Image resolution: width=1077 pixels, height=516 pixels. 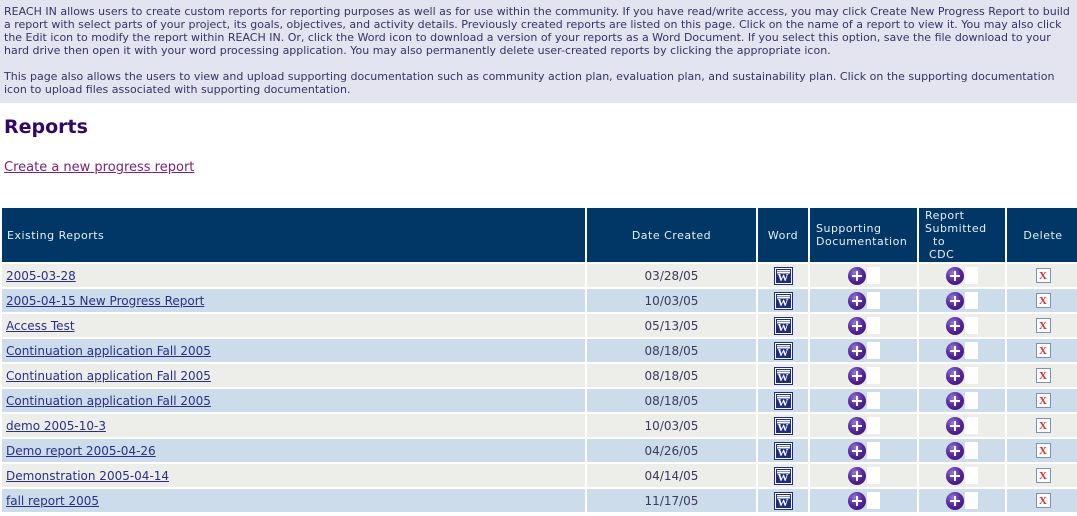 I want to click on table-row: Access Test 05/13/05 W X, so click(x=539, y=326).